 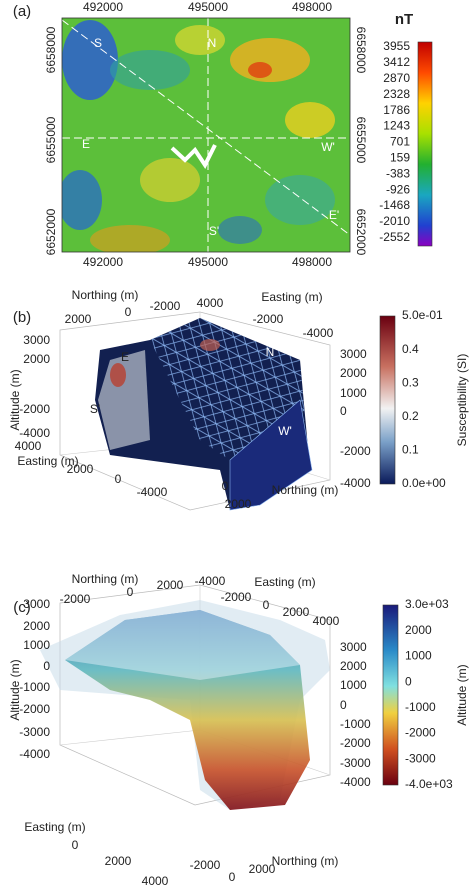 What do you see at coordinates (420, 733) in the screenshot?
I see `colorbar-tick-label: -2000` at bounding box center [420, 733].